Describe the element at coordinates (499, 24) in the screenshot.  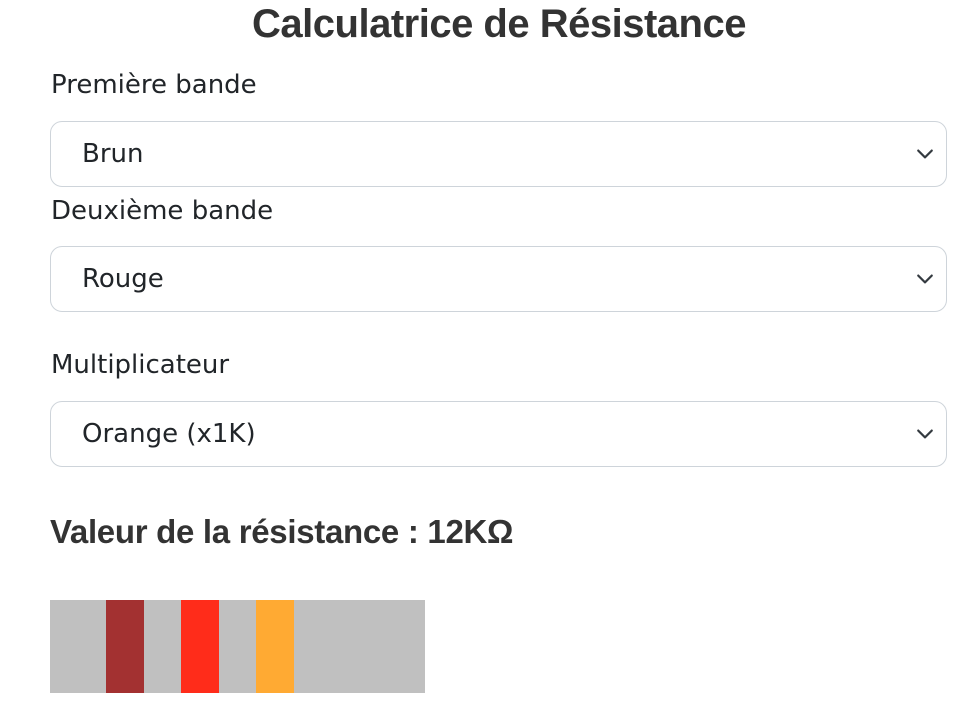
I see `page-title: Calculatrice de Résistance` at that location.